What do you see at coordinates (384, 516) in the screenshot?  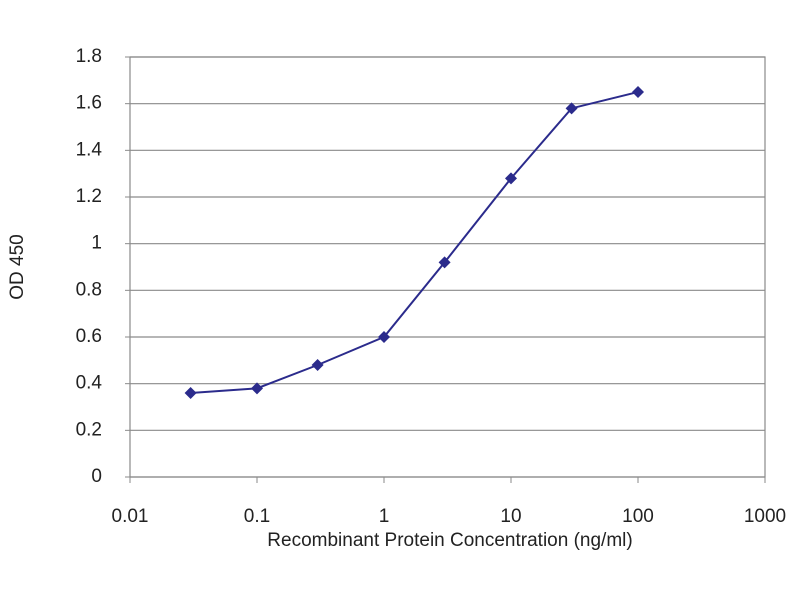 I see `x-tick-label: 1` at bounding box center [384, 516].